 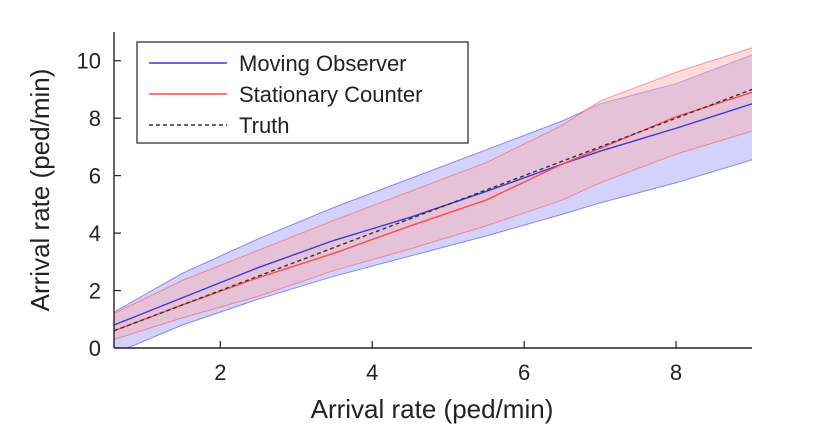 What do you see at coordinates (95, 233) in the screenshot?
I see `y-tick-label-4: 4` at bounding box center [95, 233].